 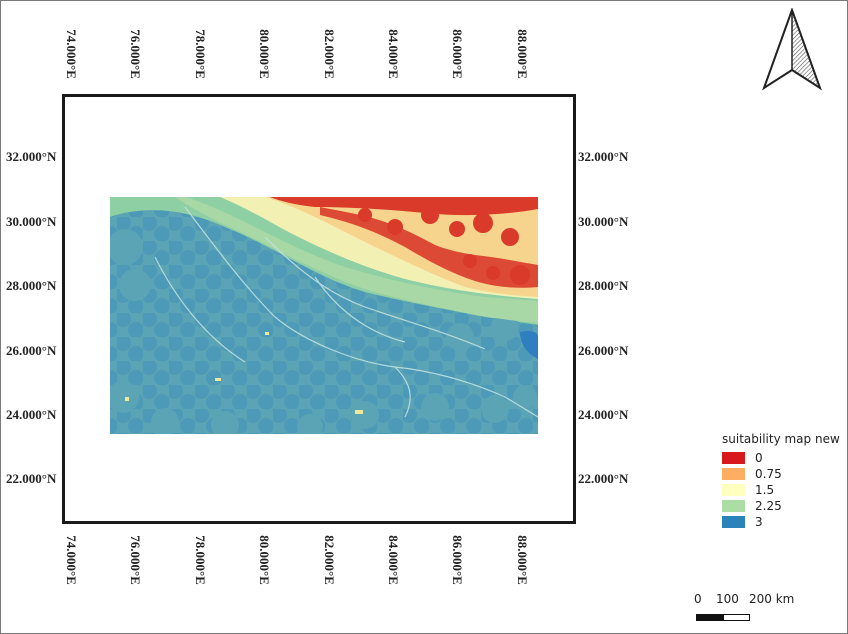 What do you see at coordinates (765, 490) in the screenshot?
I see `legend-label: 1.5` at bounding box center [765, 490].